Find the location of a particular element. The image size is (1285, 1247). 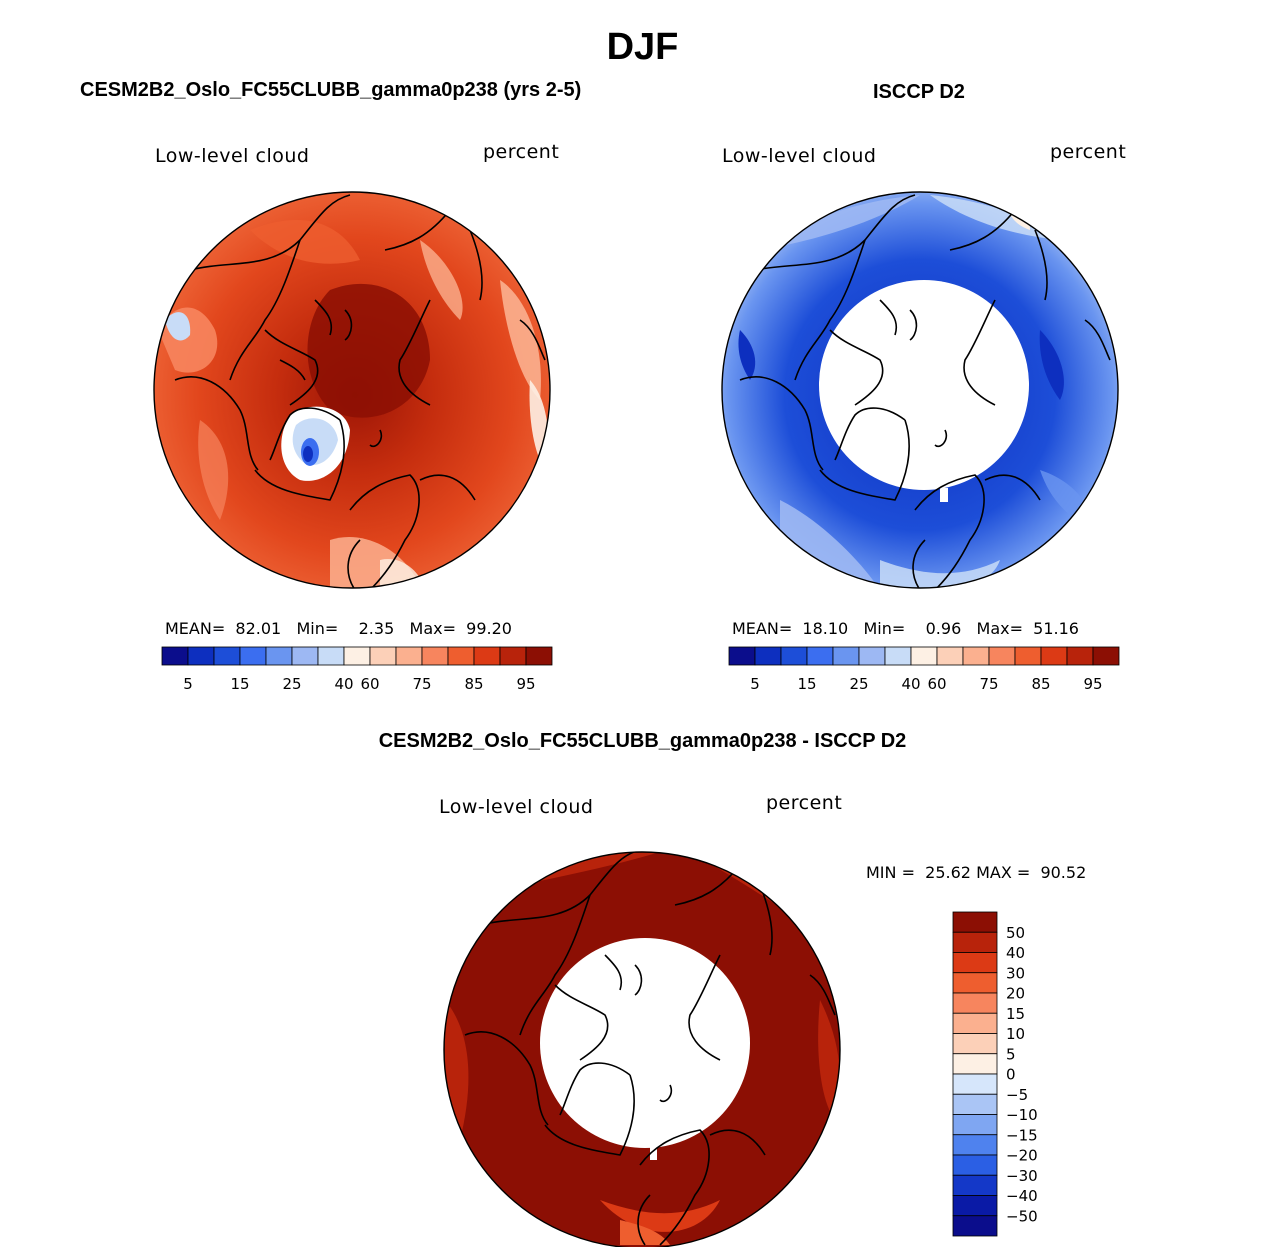

colorbar-difference-tick-label: 50 is located at coordinates (1015, 933).